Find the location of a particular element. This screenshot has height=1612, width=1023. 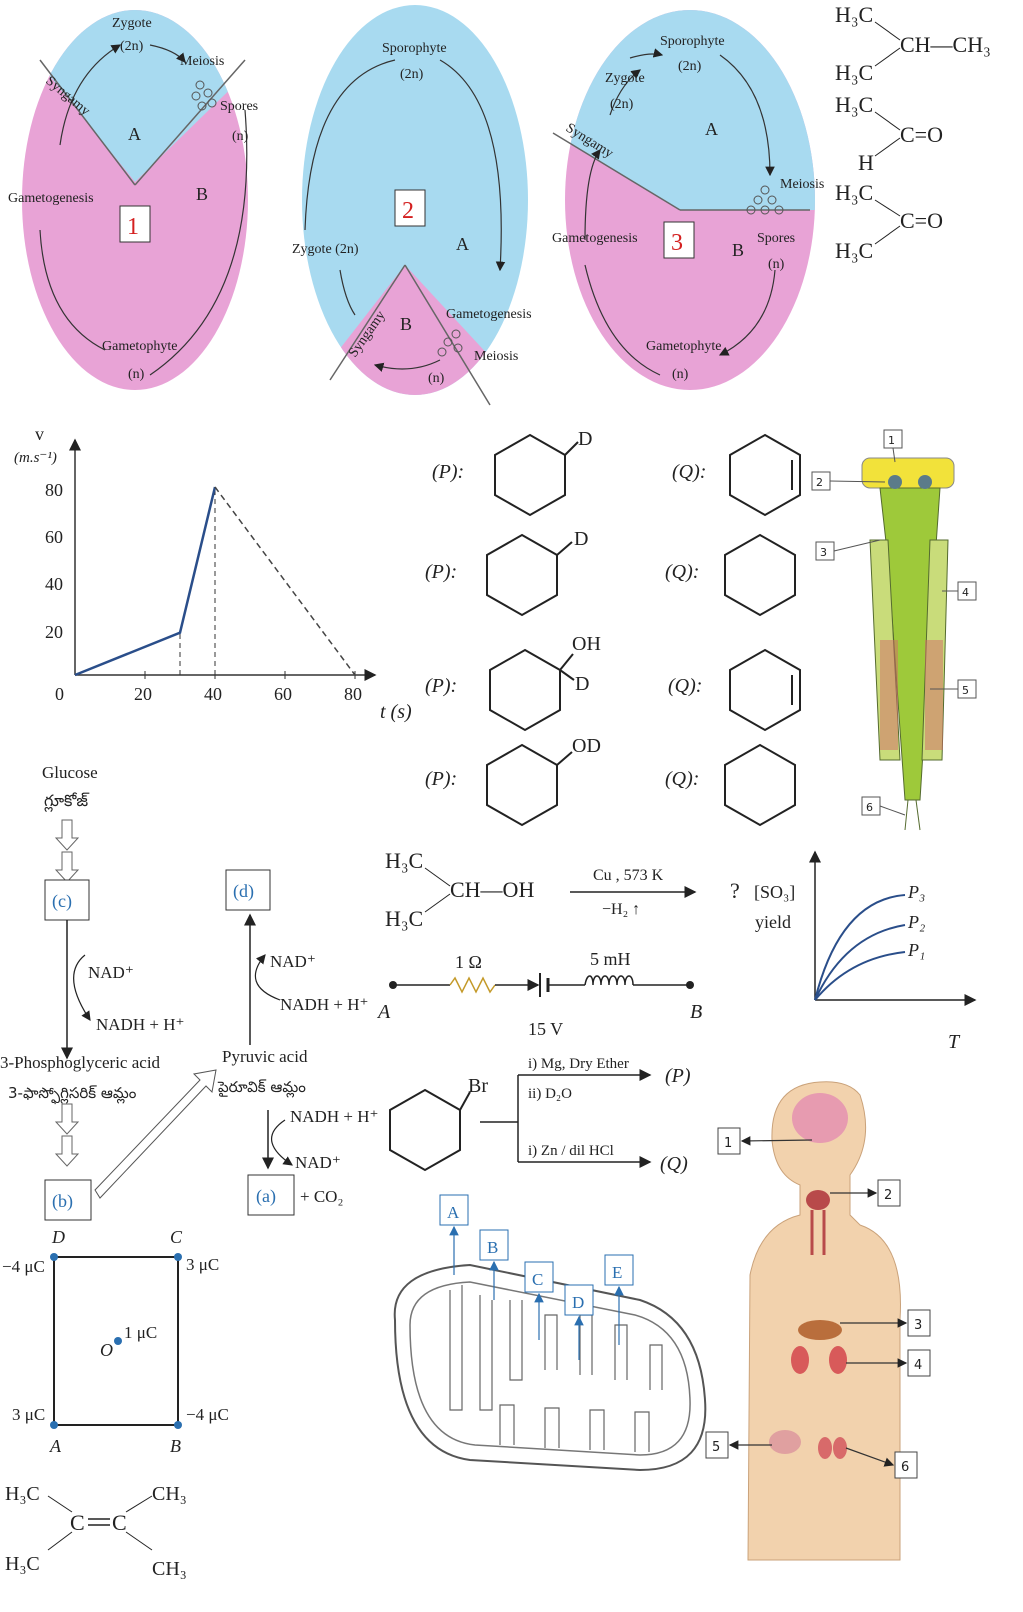

resistance-label: 1 Ω is located at coordinates (468, 962).